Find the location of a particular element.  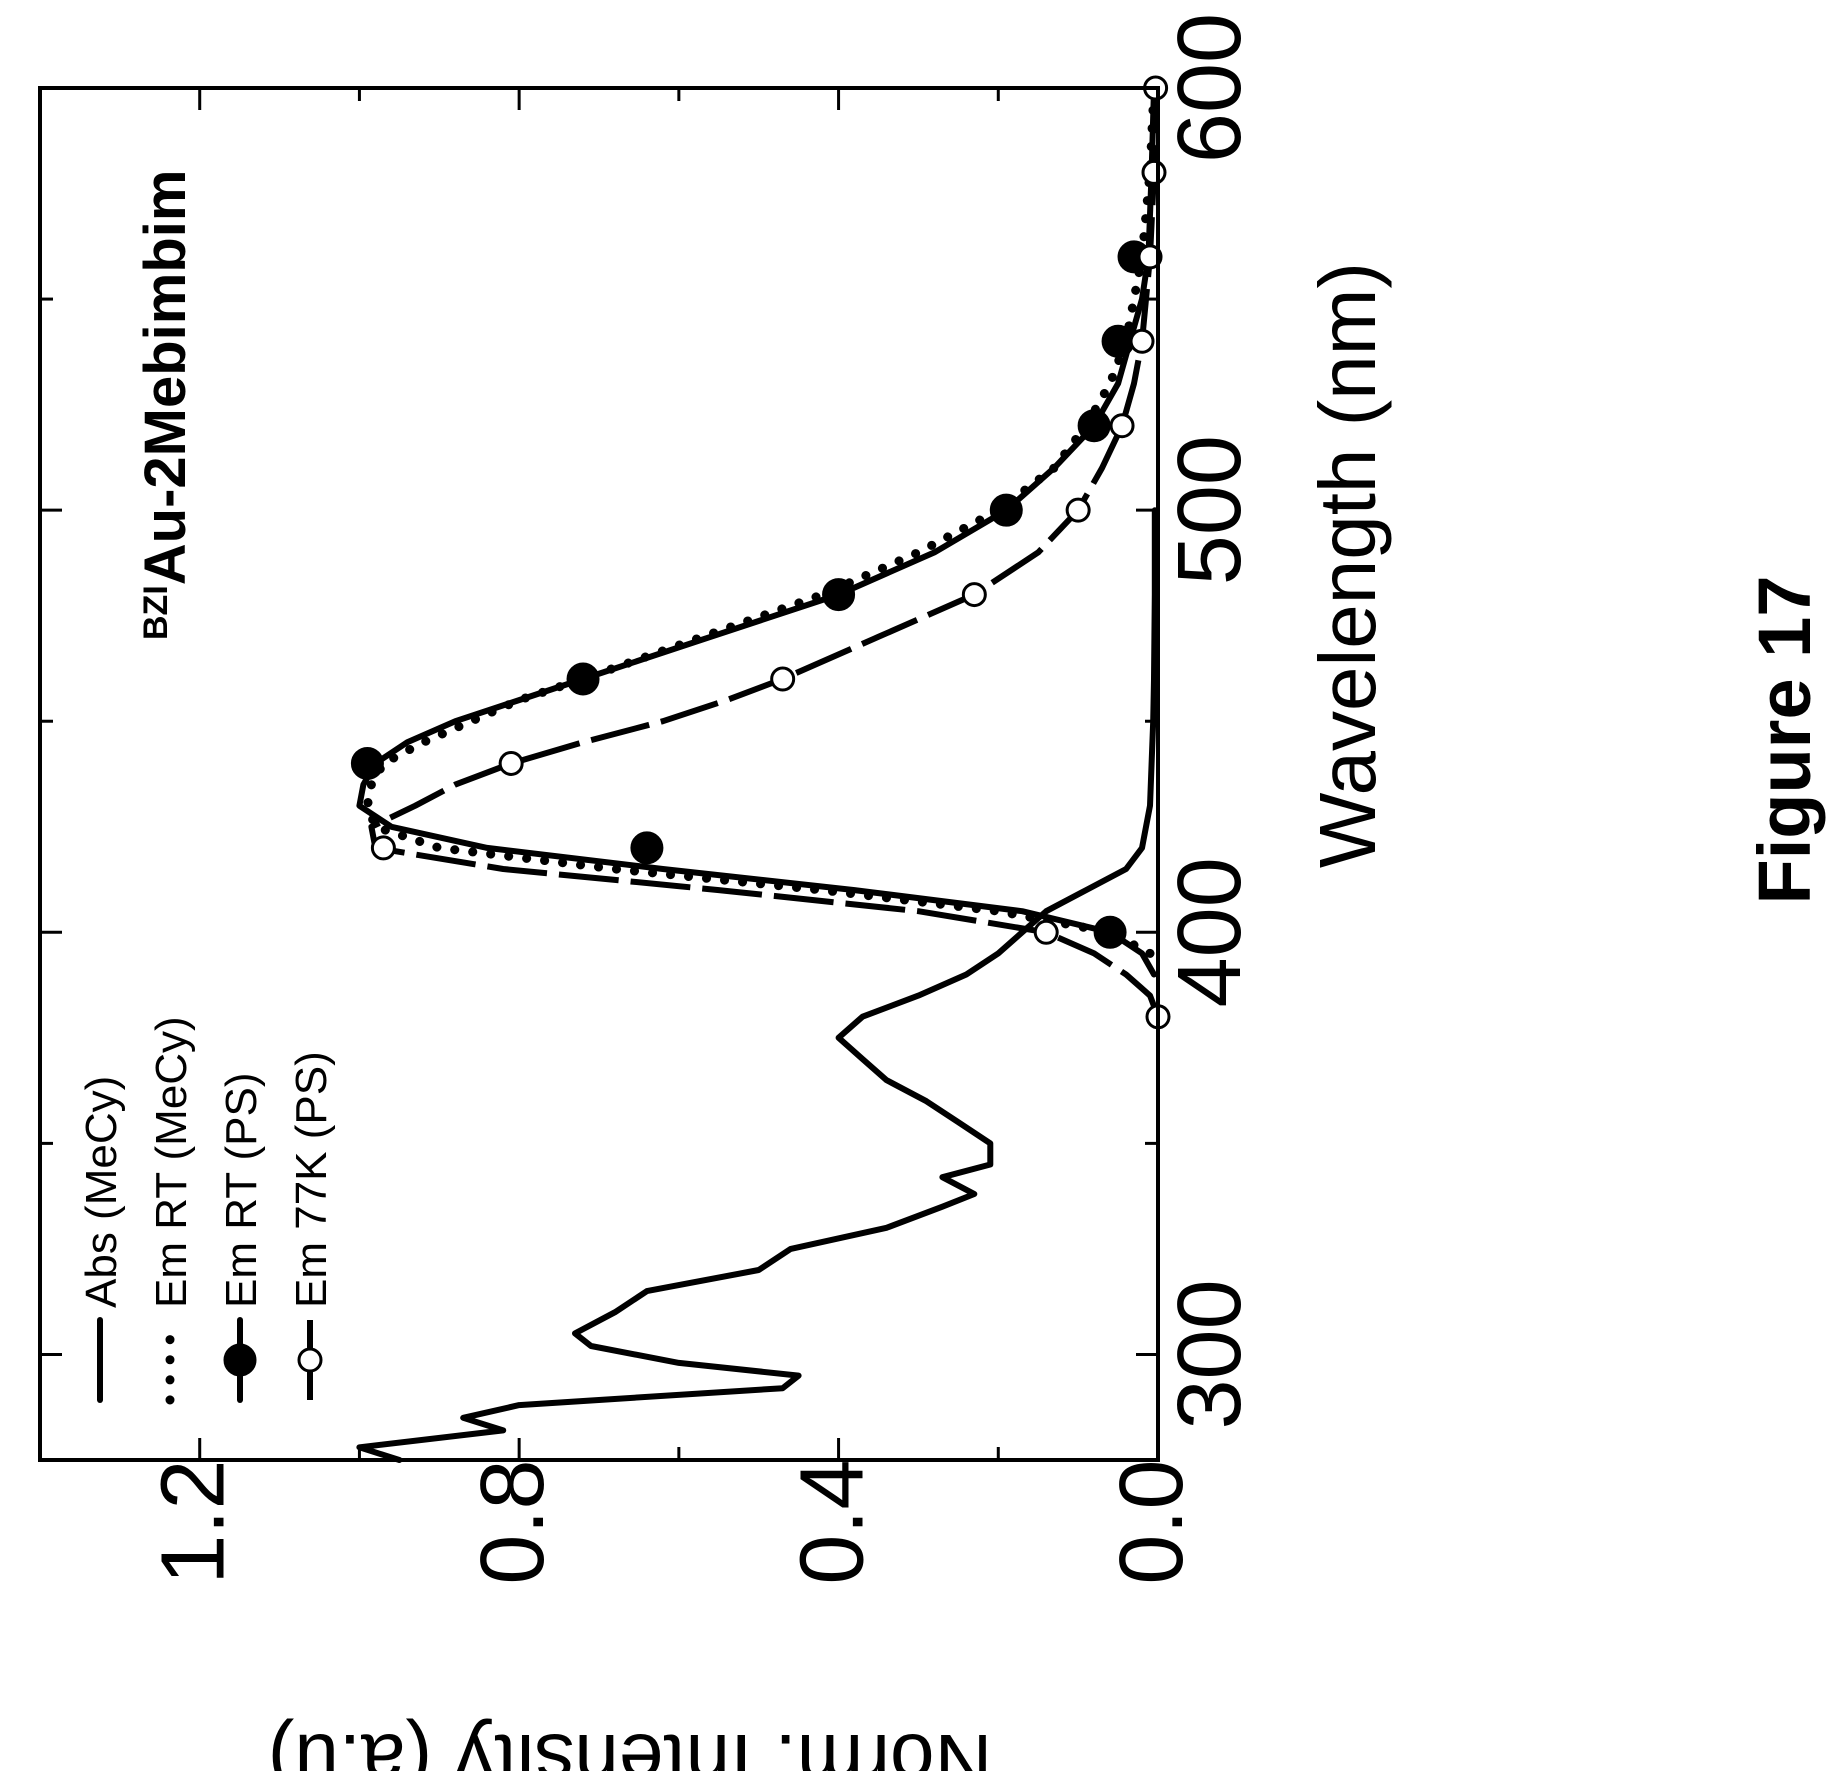

x-axis-title: Wavelength (nm) is located at coordinates (1347, 565).